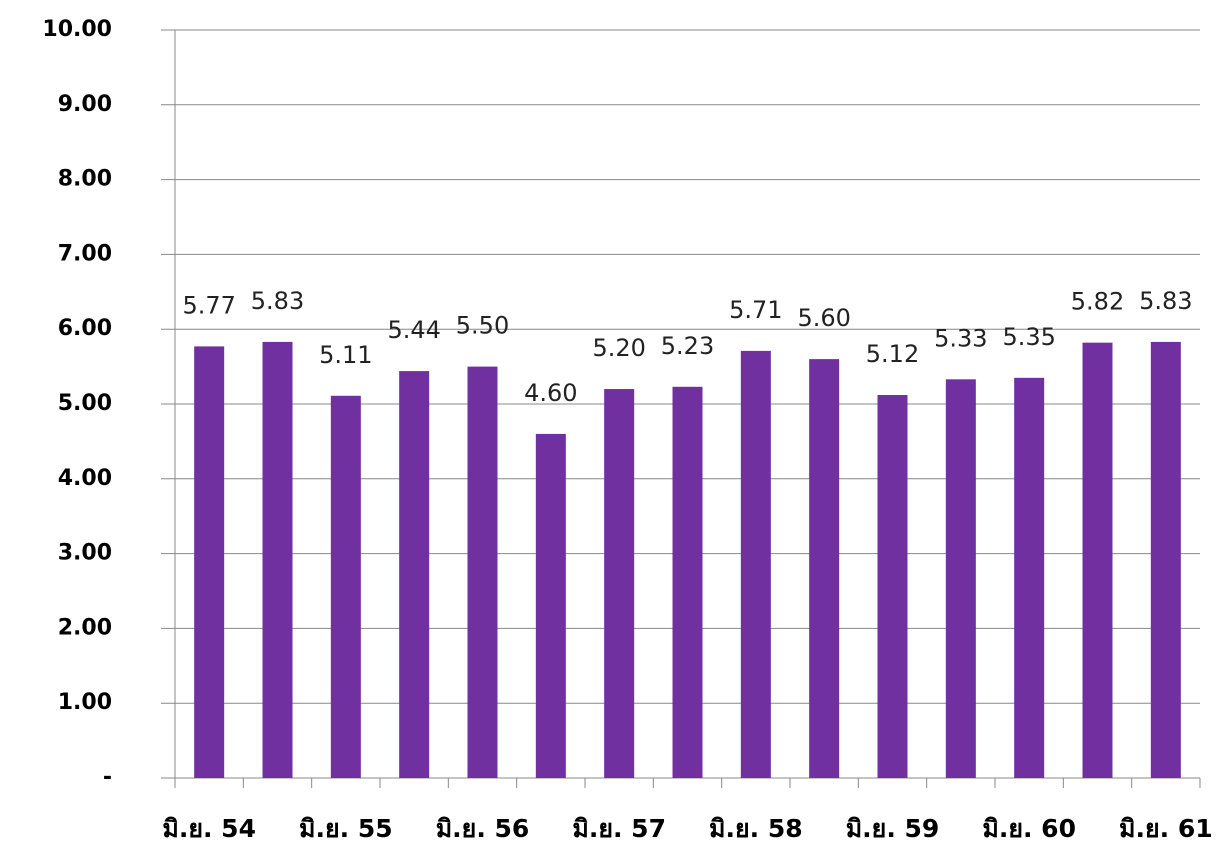  What do you see at coordinates (85, 253) in the screenshot?
I see `y-tick-label: 7.00` at bounding box center [85, 253].